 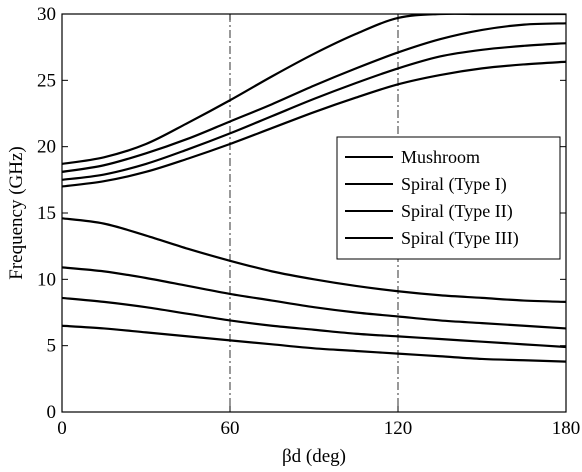 I want to click on legend-label-mushroom: Mushroom, so click(x=440, y=157).